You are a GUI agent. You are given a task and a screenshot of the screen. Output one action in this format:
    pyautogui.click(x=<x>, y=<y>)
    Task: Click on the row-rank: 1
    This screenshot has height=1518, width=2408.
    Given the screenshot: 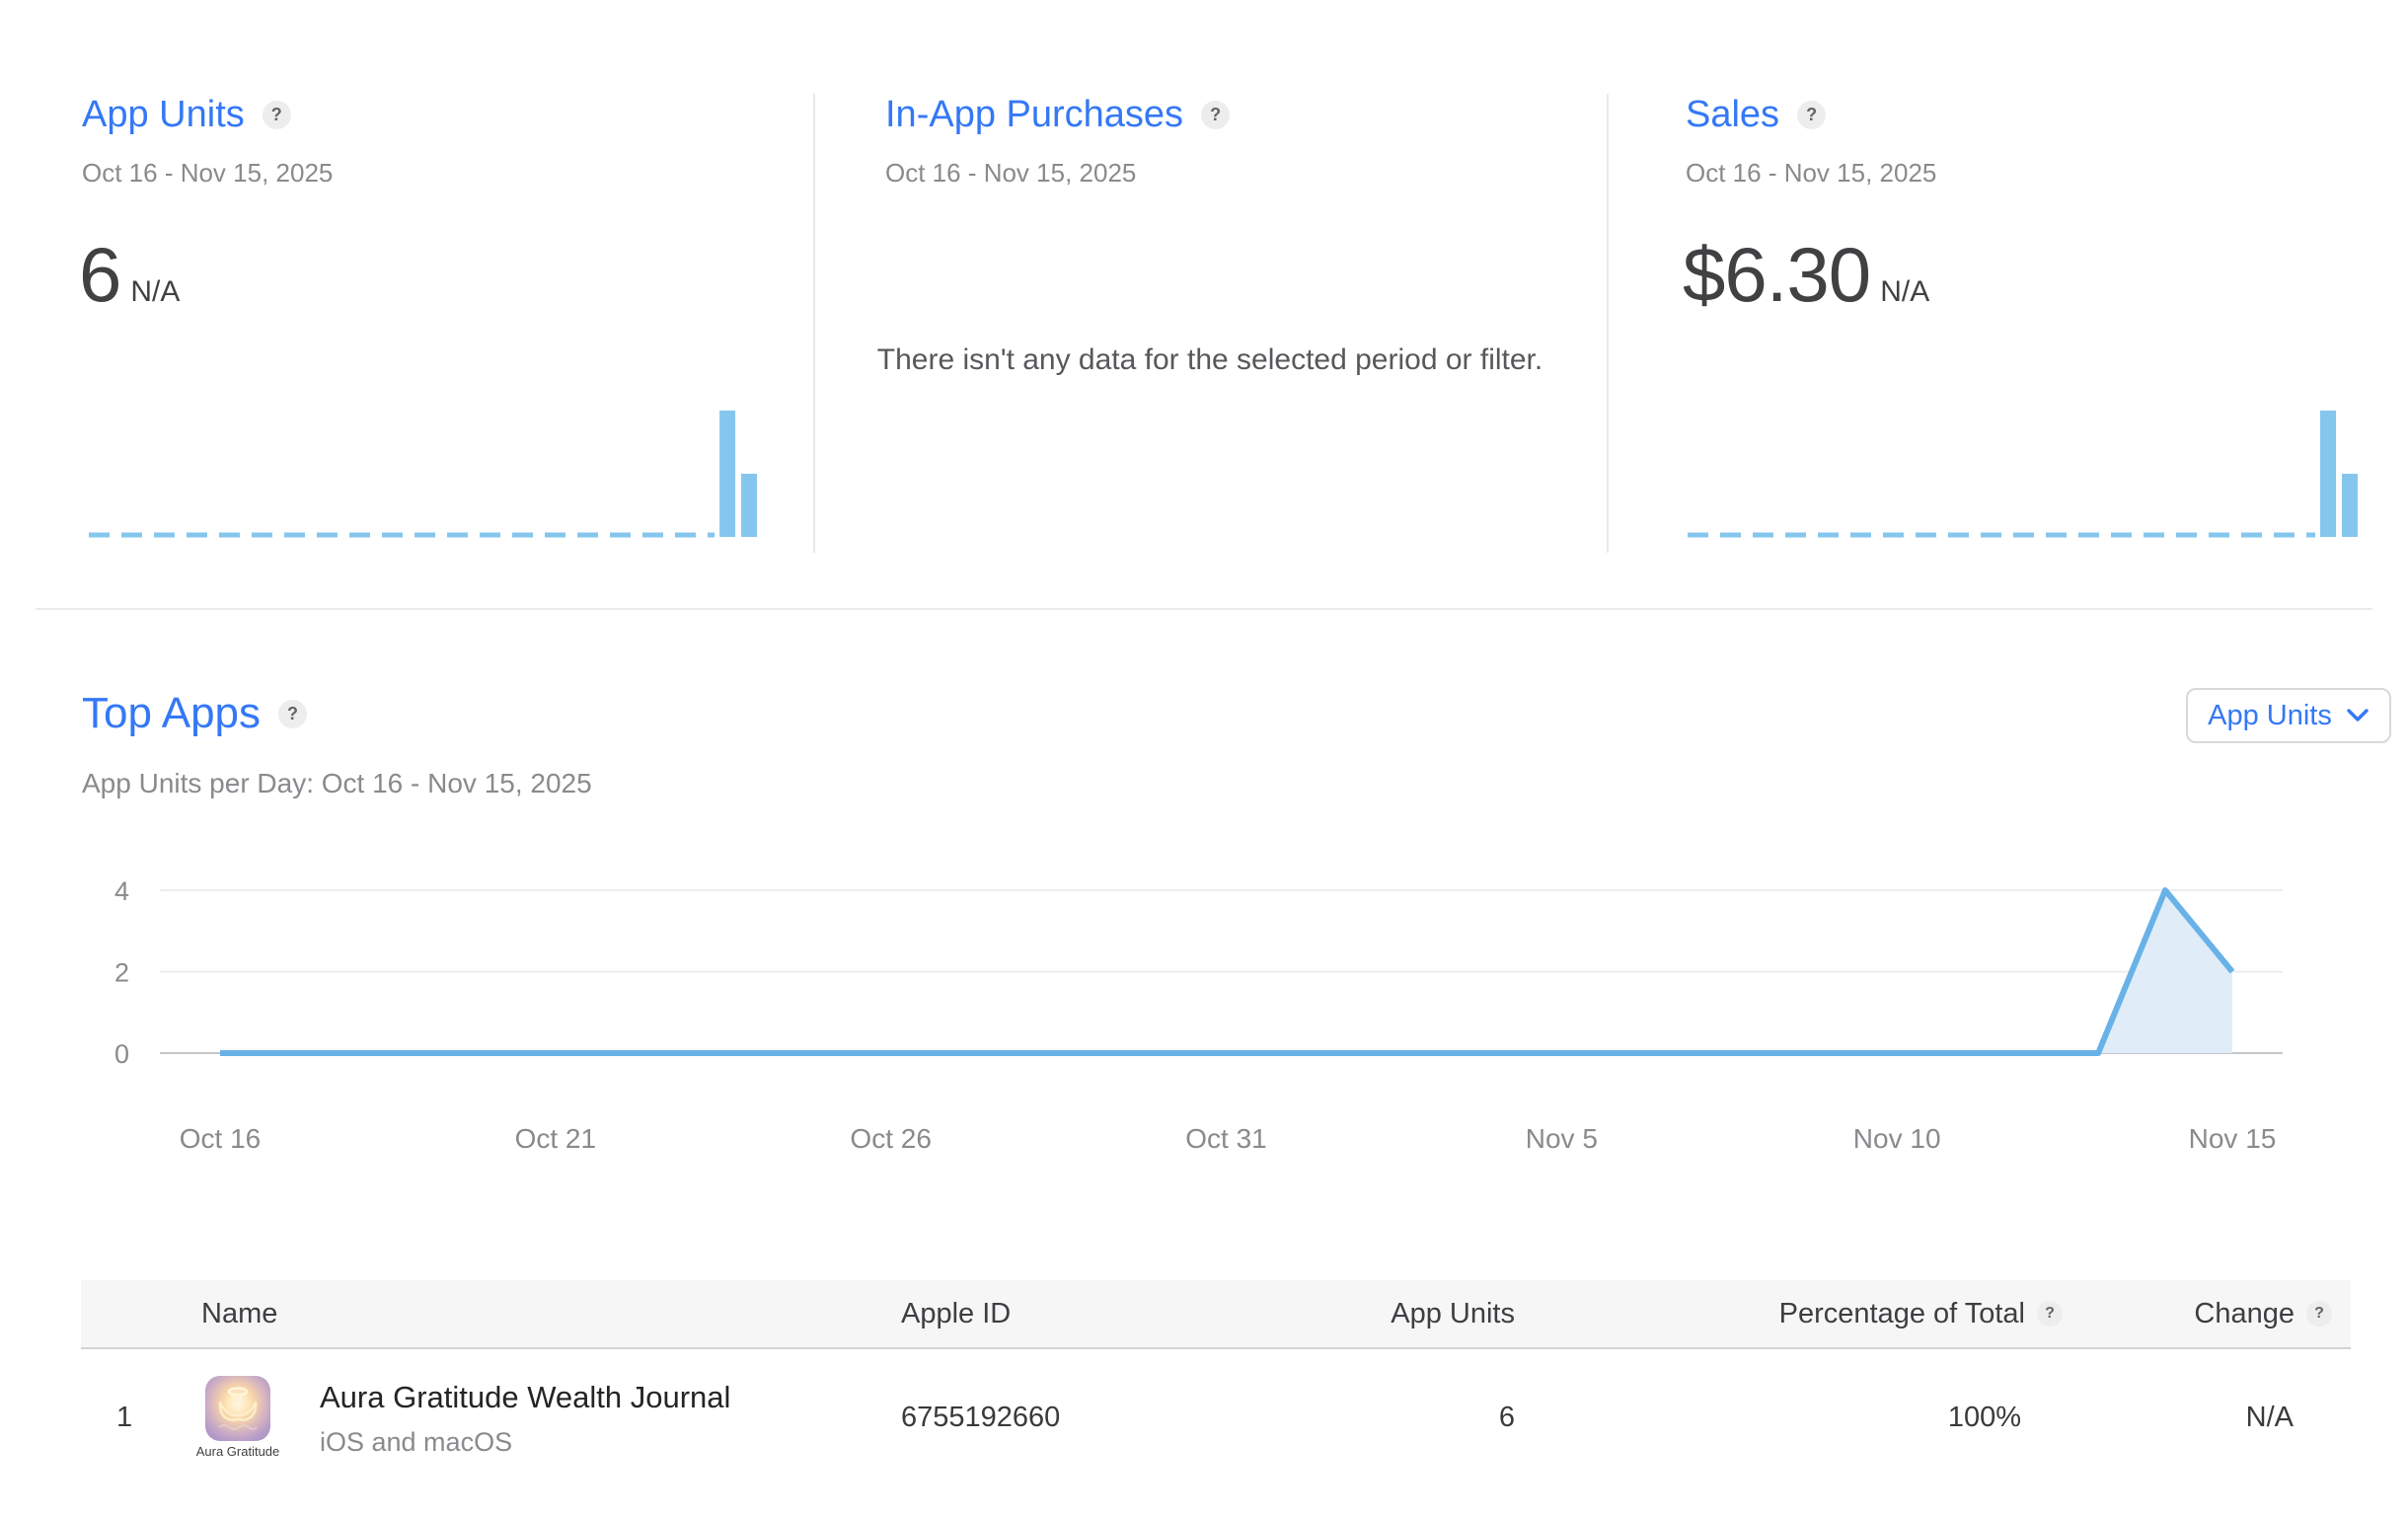 What is the action you would take?
    pyautogui.click(x=125, y=1417)
    